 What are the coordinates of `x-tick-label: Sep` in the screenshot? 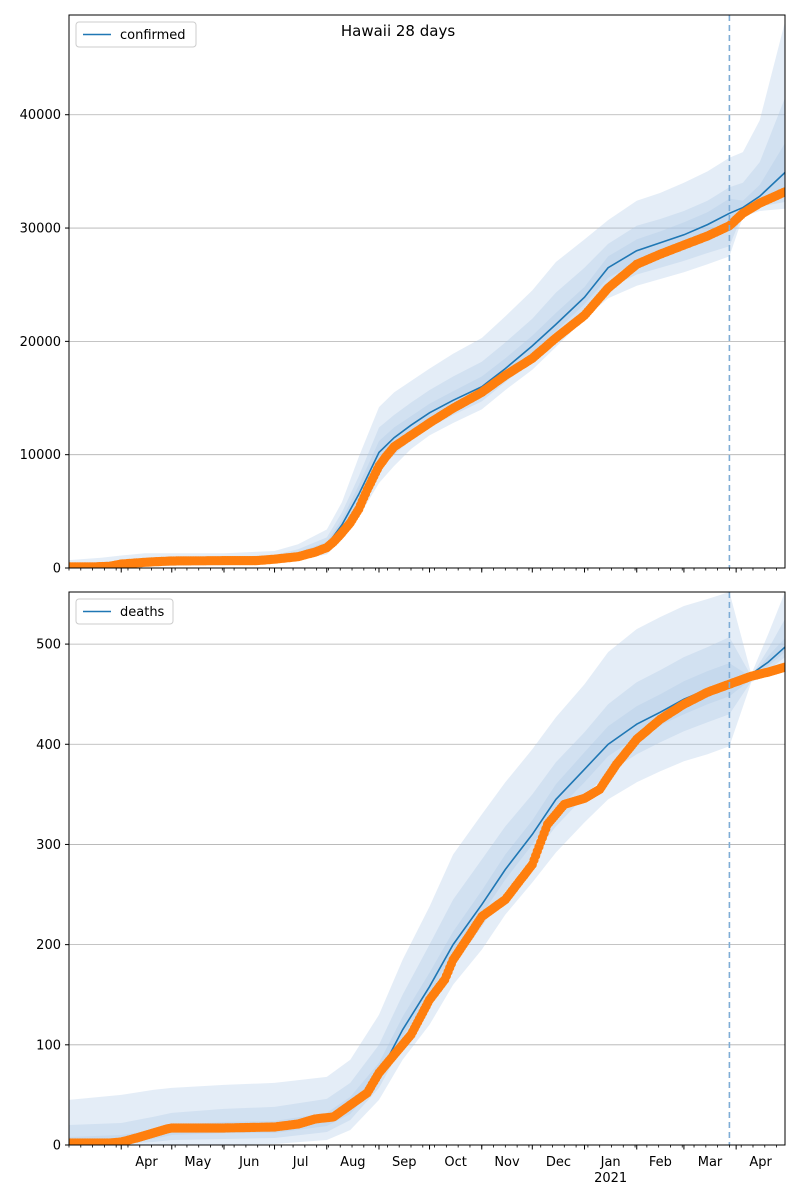 It's located at (404, 1162).